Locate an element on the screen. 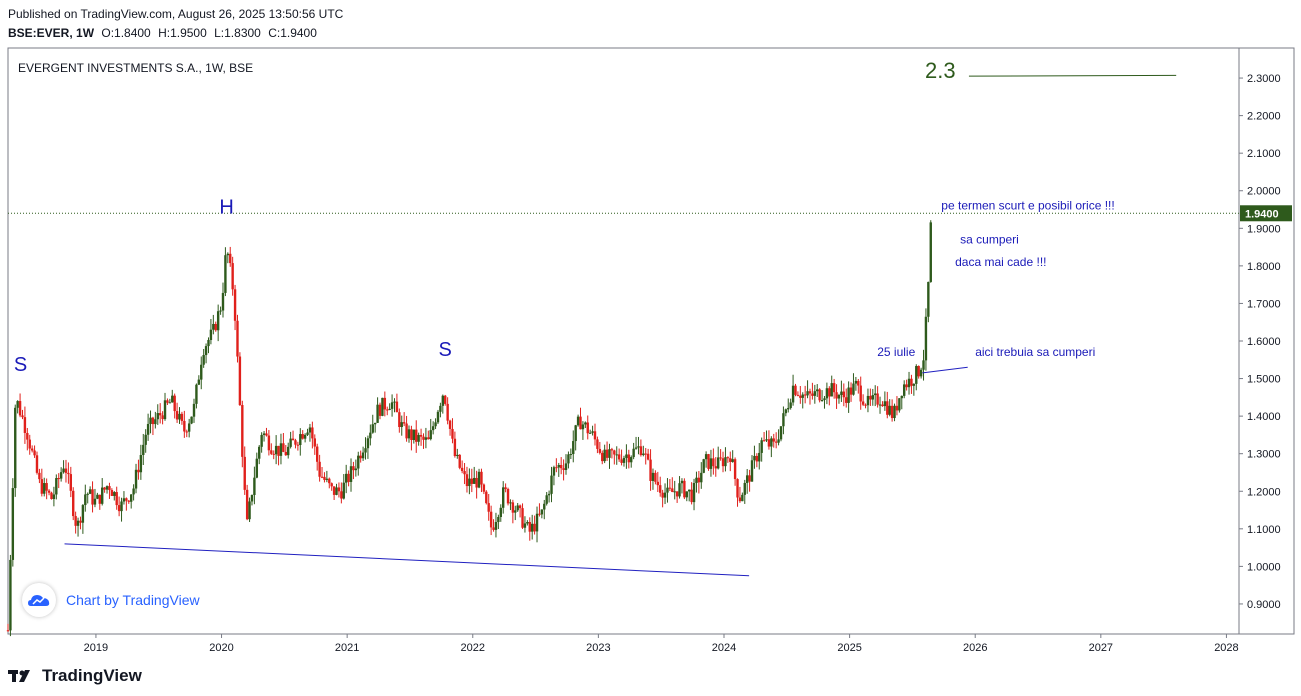 Image resolution: width=1301 pixels, height=696 pixels. high-value: H:1.9500 is located at coordinates (182, 33).